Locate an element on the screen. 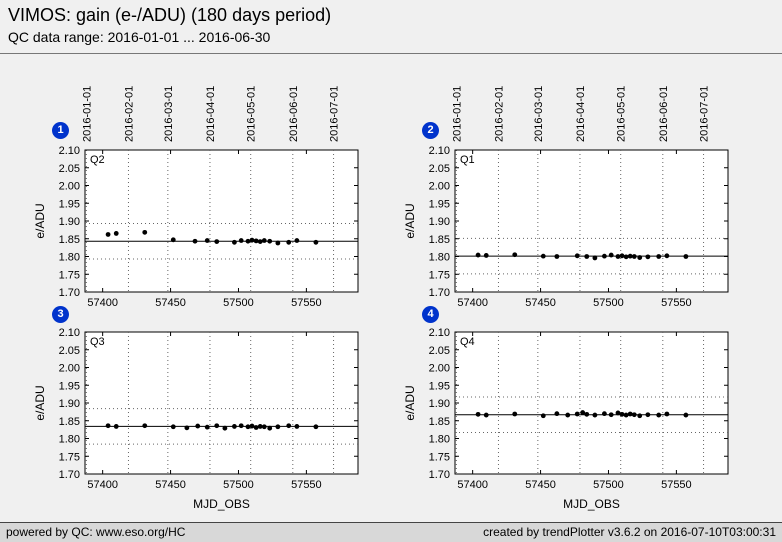 This screenshot has width=782, height=542. date-tick-label: 2016-05-01 is located at coordinates (622, 114).